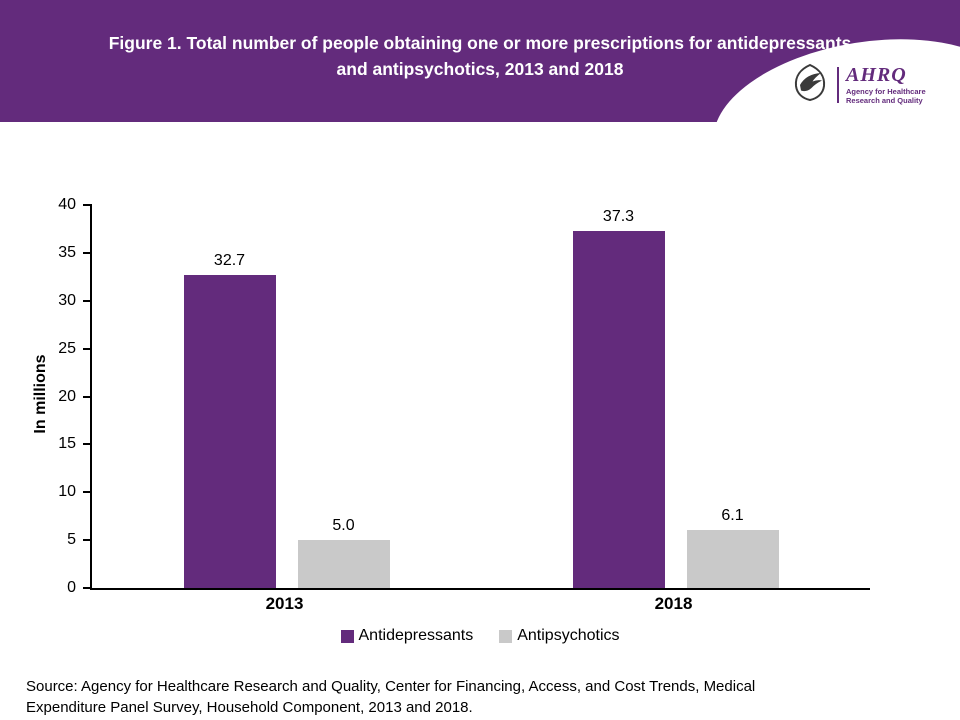 The image size is (960, 720). Describe the element at coordinates (618, 216) in the screenshot. I see `bar-value-label: 37.3` at that location.